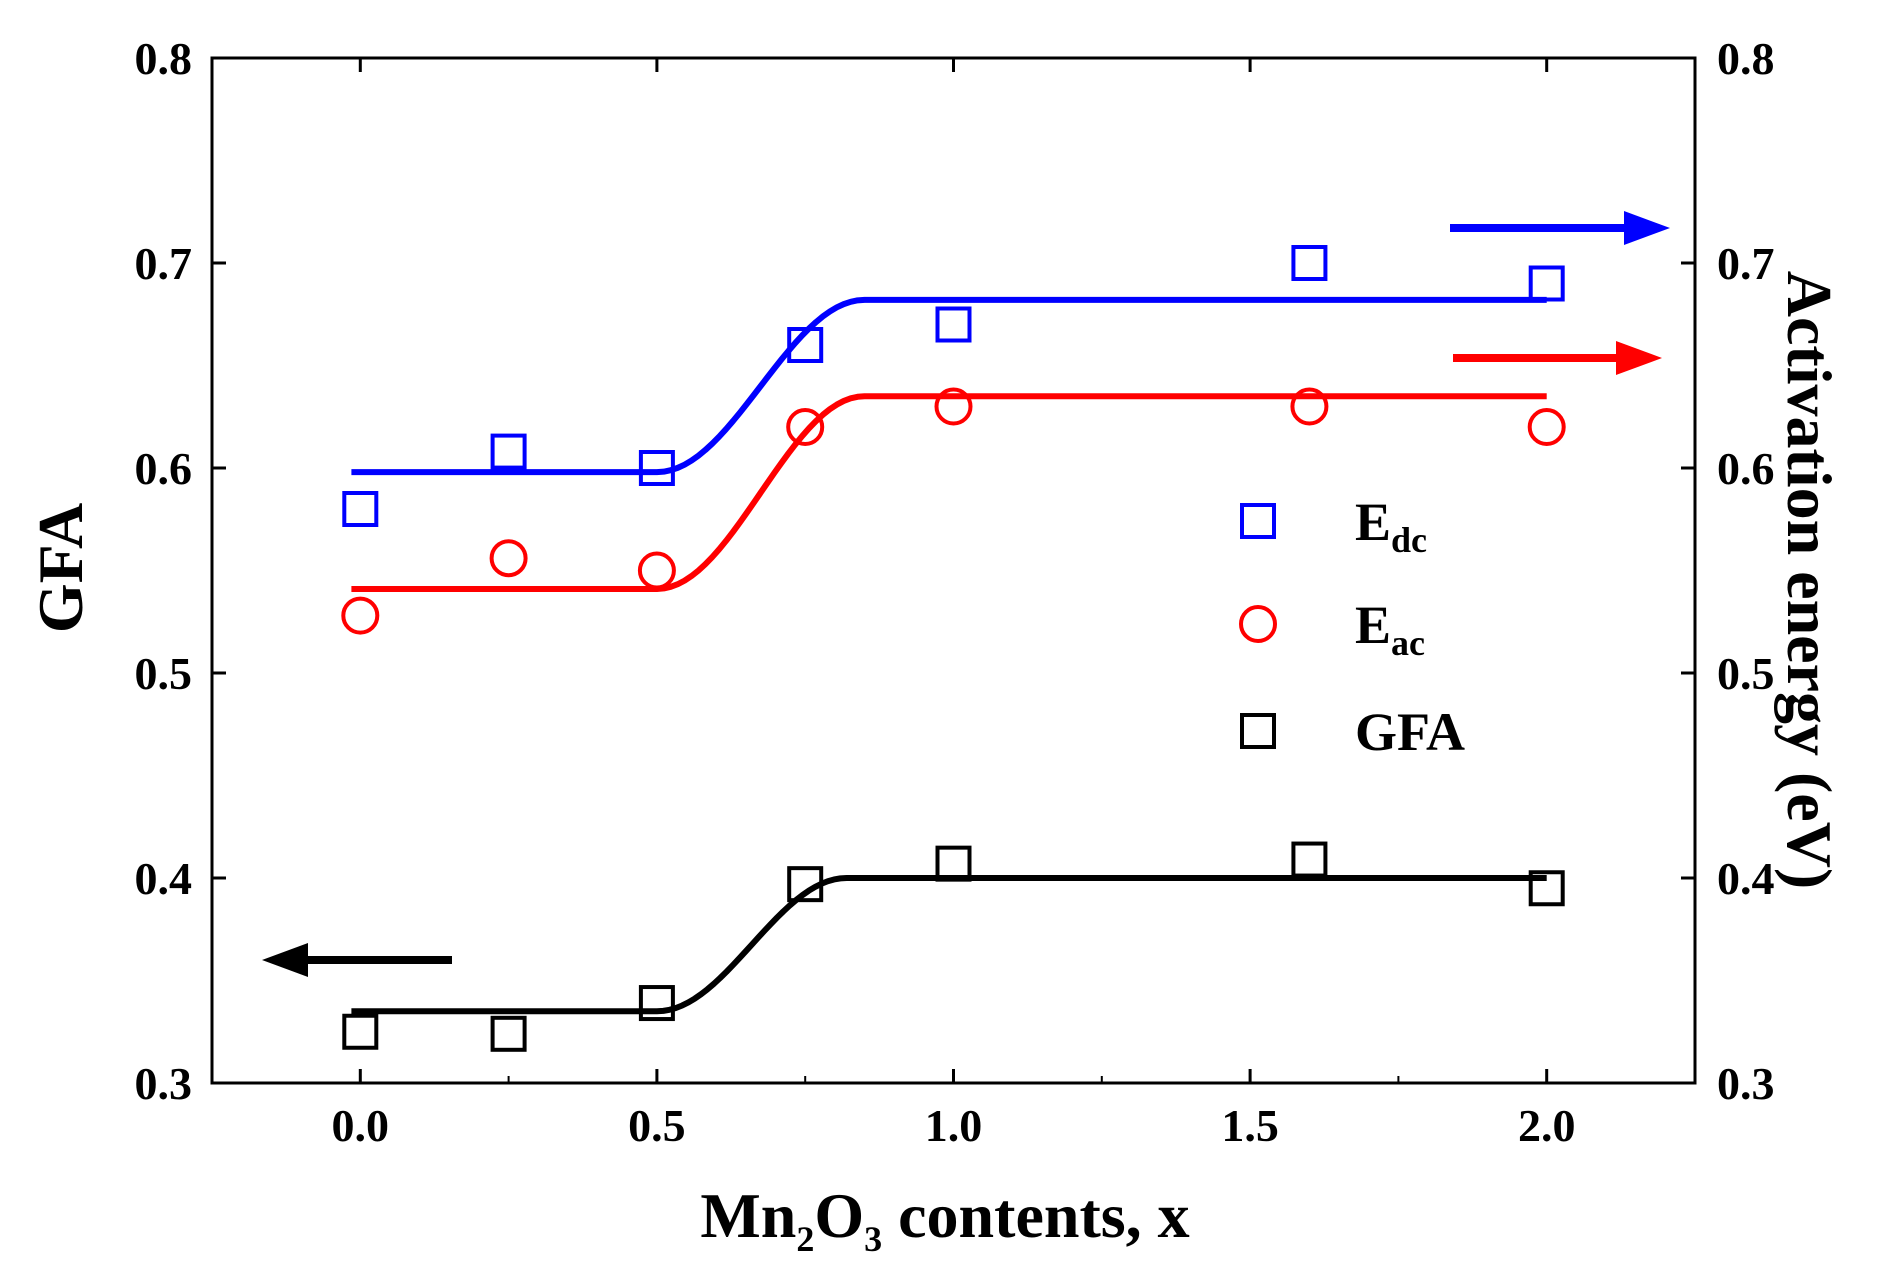 Image resolution: width=1890 pixels, height=1275 pixels. What do you see at coordinates (949, 492) in the screenshot?
I see `fit-line-eac` at bounding box center [949, 492].